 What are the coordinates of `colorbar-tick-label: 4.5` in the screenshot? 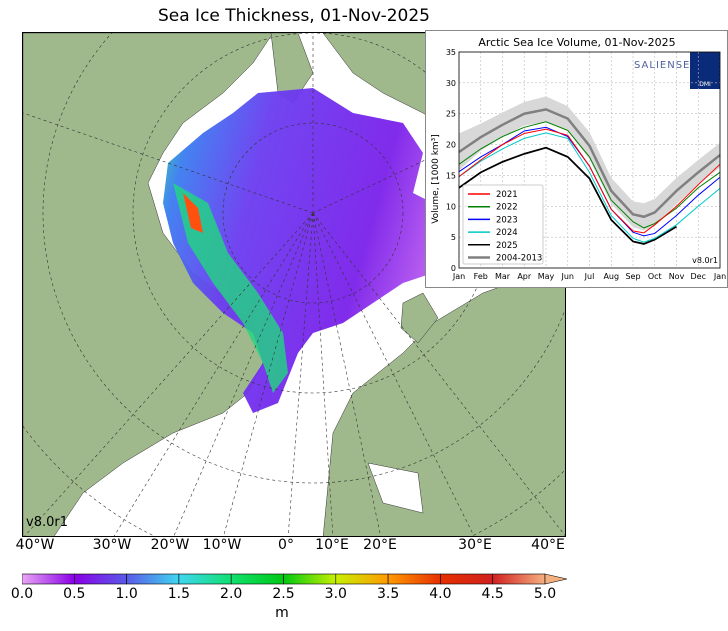 It's located at (492, 594).